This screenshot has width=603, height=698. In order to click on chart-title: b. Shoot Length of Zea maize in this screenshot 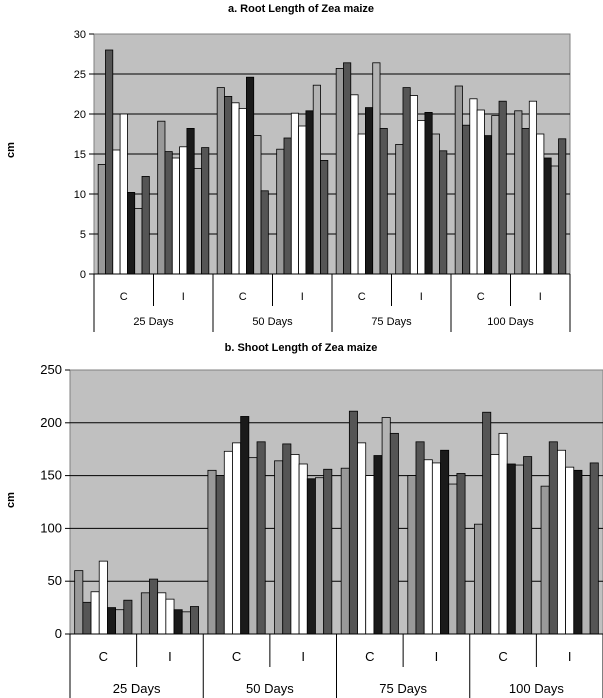, I will do `click(301, 348)`.